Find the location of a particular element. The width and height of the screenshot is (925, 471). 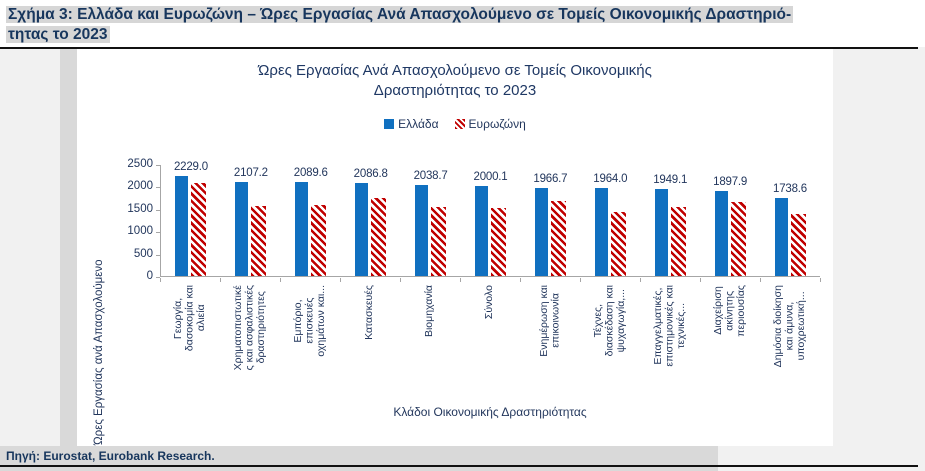

source-text: Πηγή: Eurostat, Eurobank Research. is located at coordinates (110, 456).